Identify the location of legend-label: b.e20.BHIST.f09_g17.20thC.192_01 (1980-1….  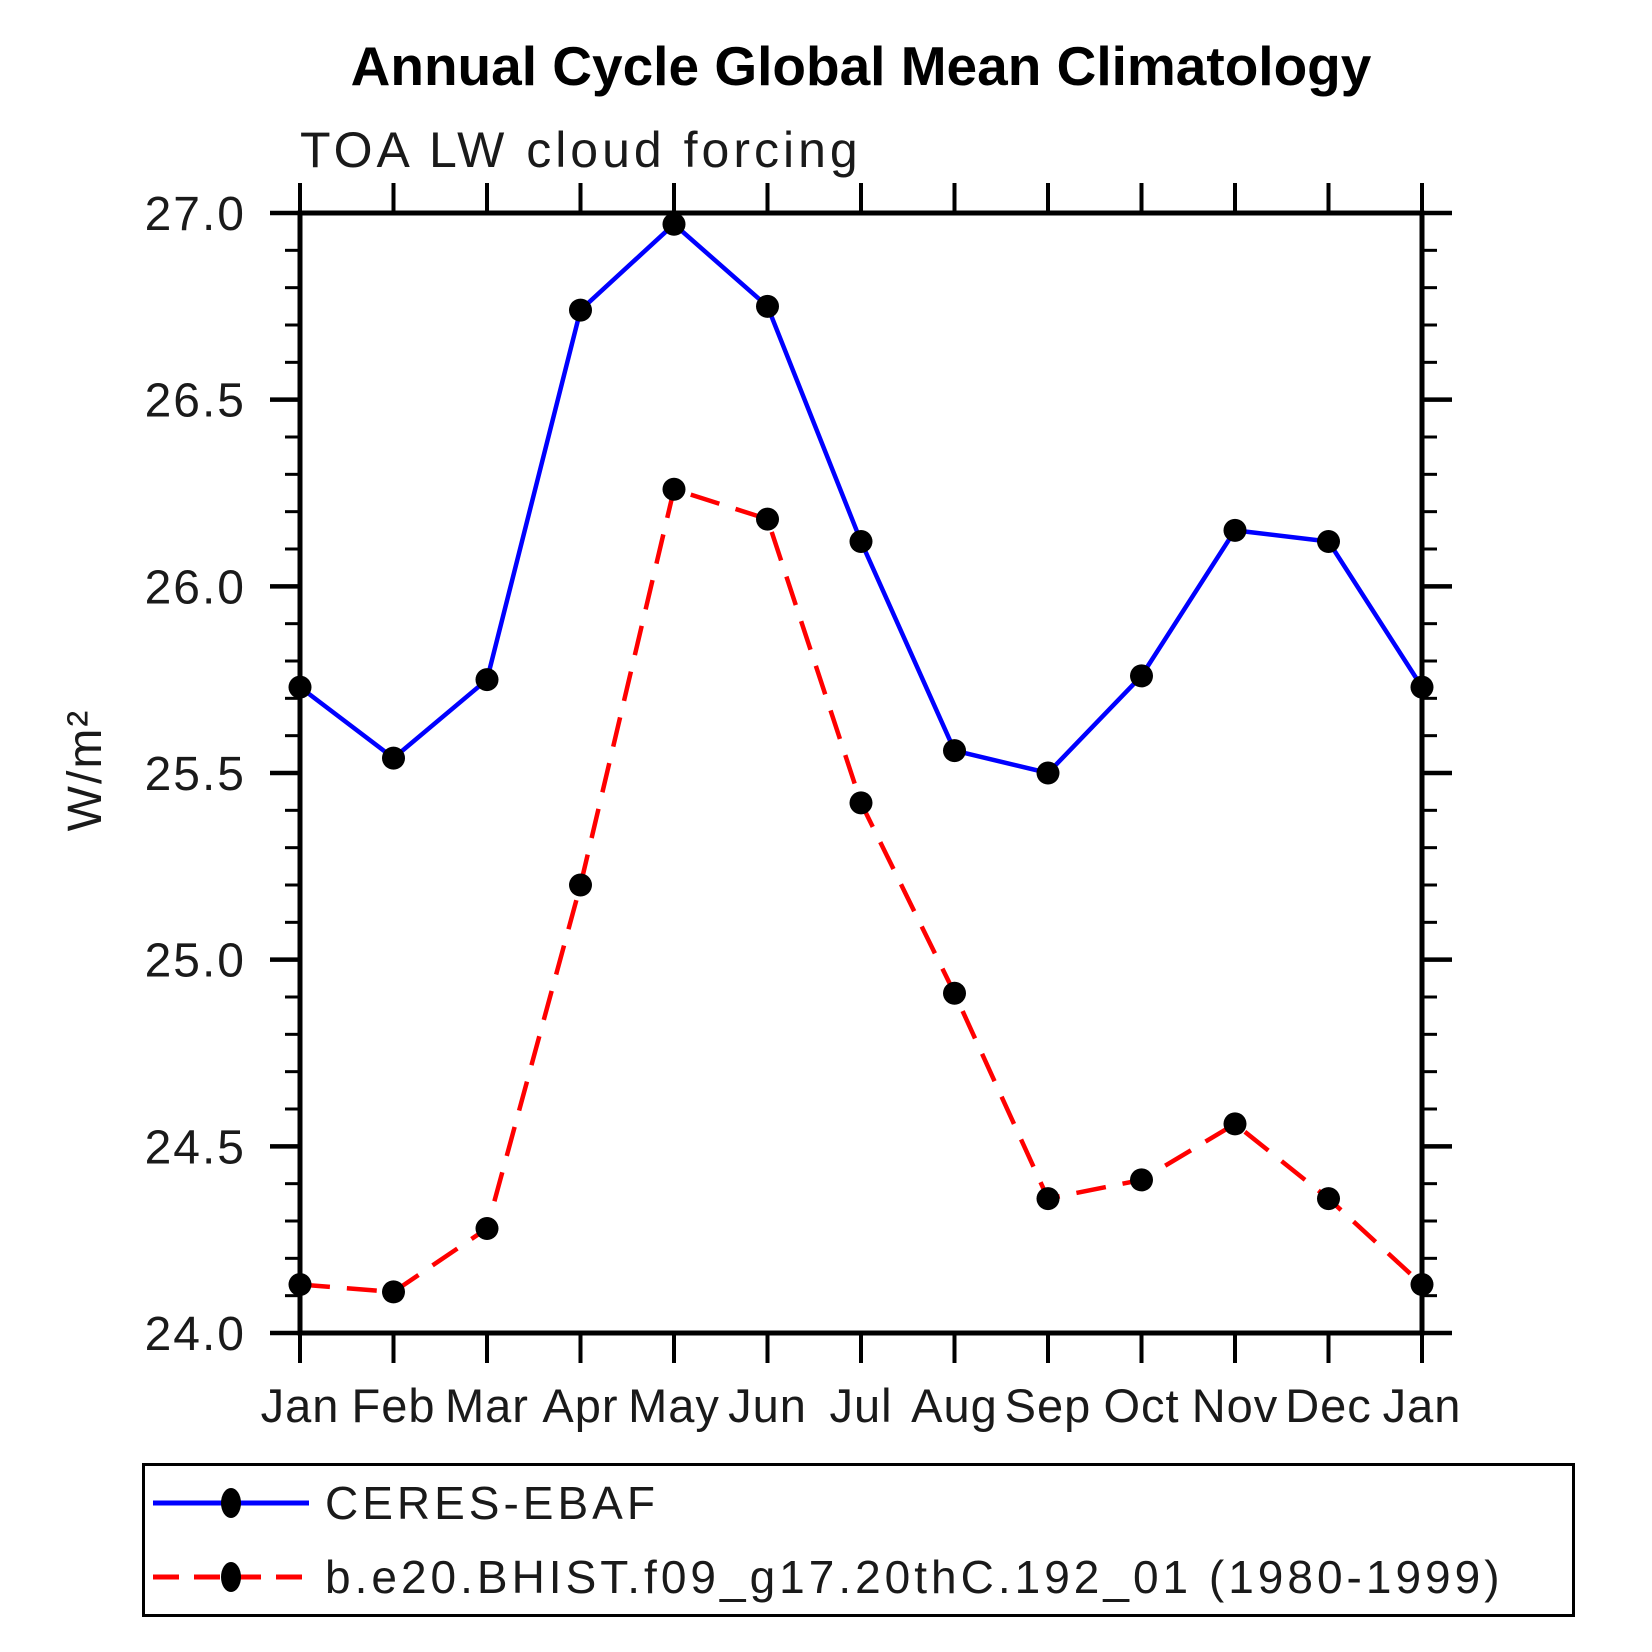
(914, 1576).